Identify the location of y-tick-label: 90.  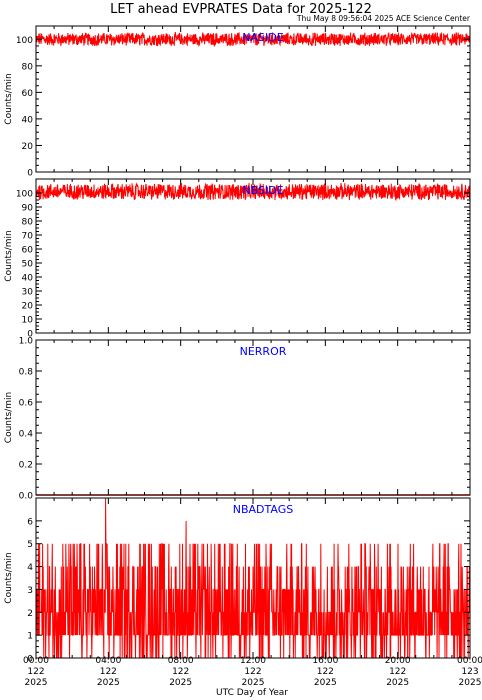
(28, 209).